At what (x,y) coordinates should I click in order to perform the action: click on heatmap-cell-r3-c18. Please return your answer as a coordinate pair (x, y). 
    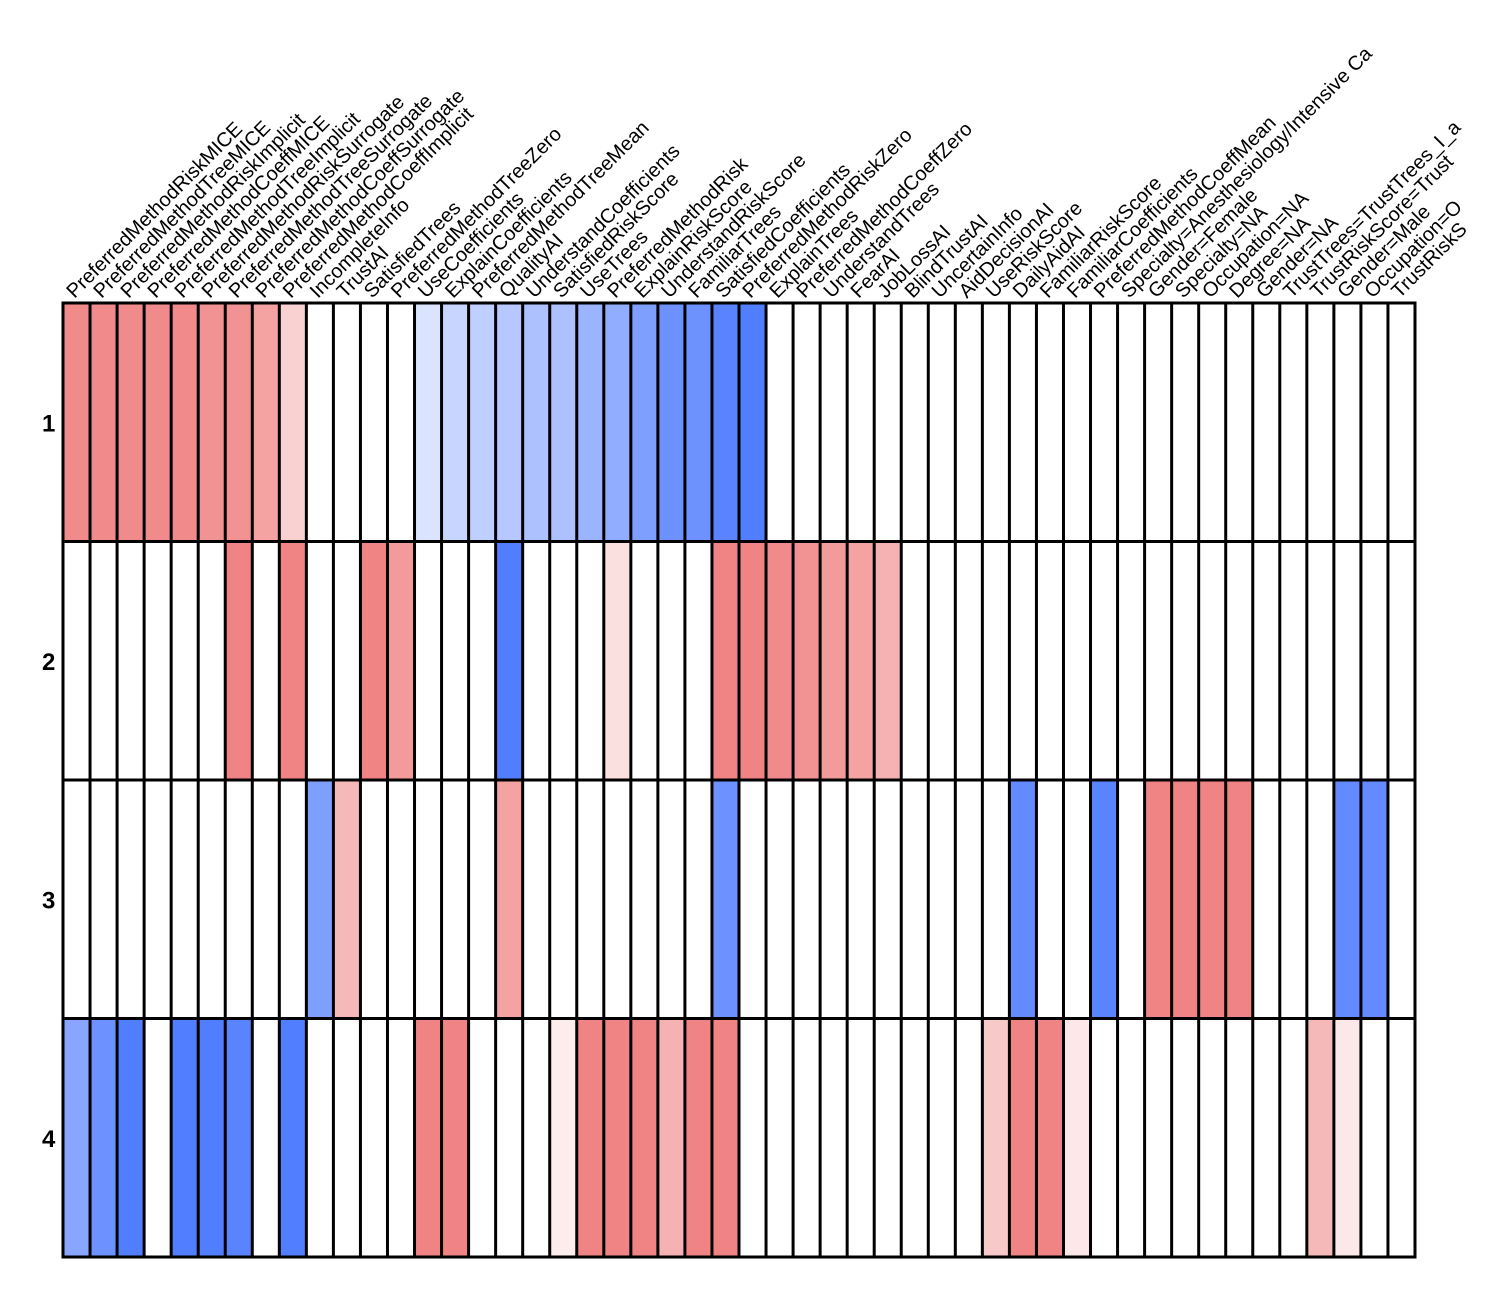
    Looking at the image, I should click on (536, 899).